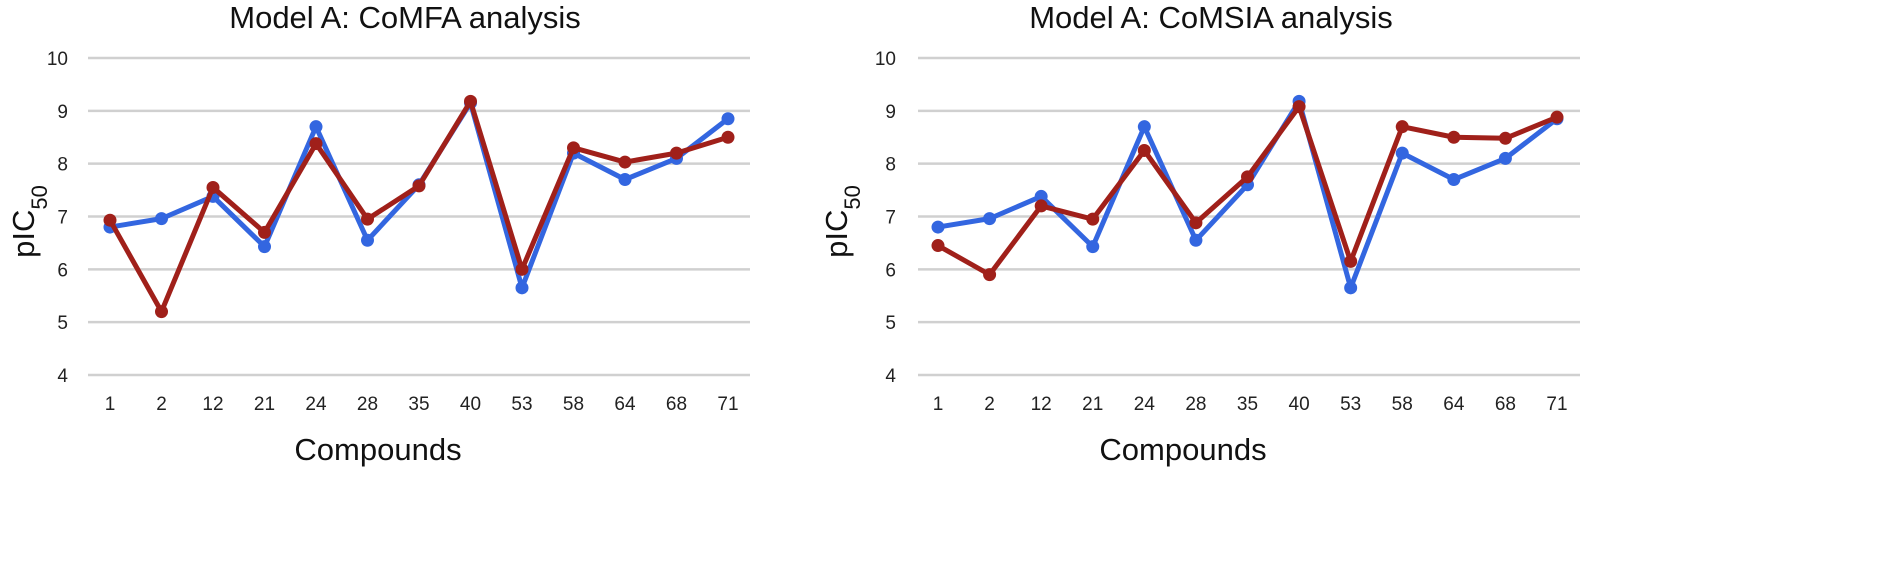  What do you see at coordinates (1211, 17) in the screenshot?
I see `chart-title: Model A: CoMSIA analysis` at bounding box center [1211, 17].